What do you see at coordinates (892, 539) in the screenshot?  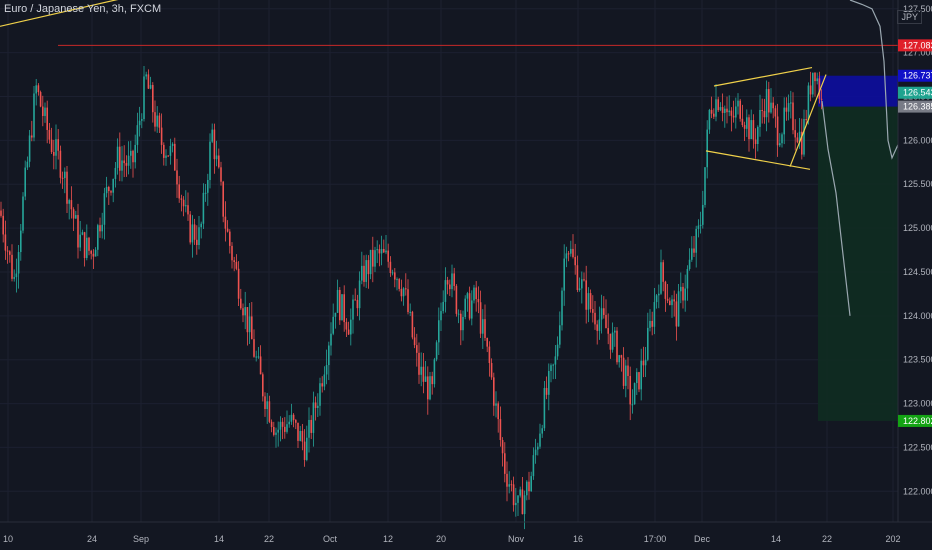 I see `x-tick-label: 202` at bounding box center [892, 539].